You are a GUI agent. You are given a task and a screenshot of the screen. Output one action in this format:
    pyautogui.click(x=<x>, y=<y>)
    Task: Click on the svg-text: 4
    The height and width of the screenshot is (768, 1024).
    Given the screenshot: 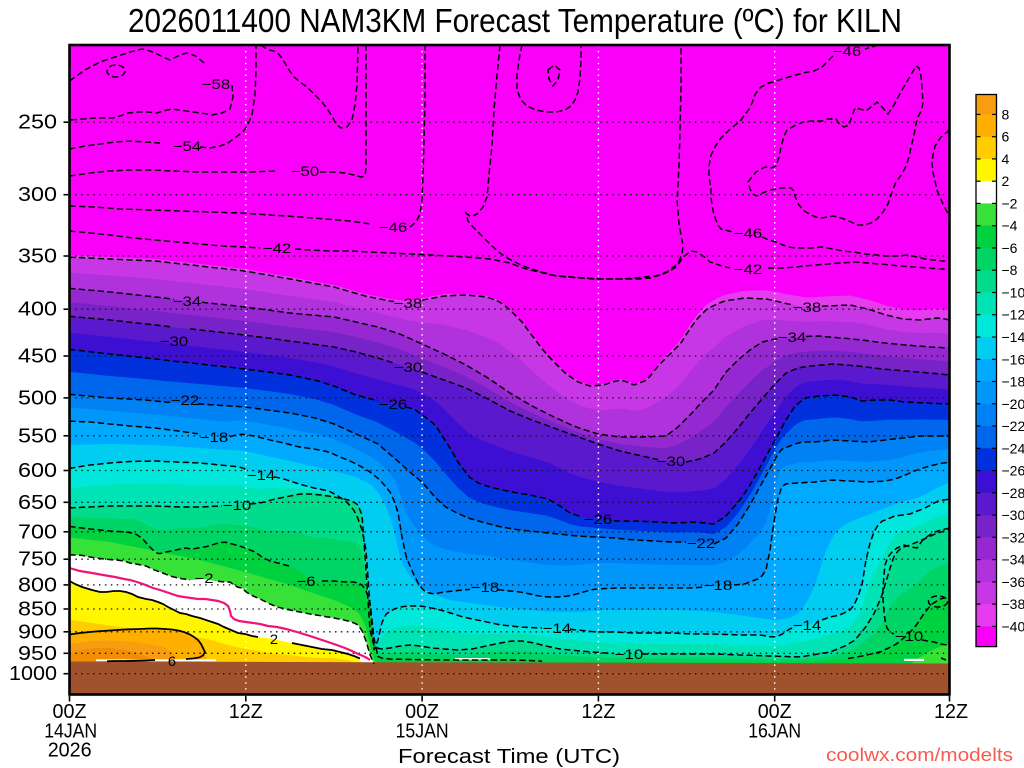 What is the action you would take?
    pyautogui.click(x=1006, y=159)
    